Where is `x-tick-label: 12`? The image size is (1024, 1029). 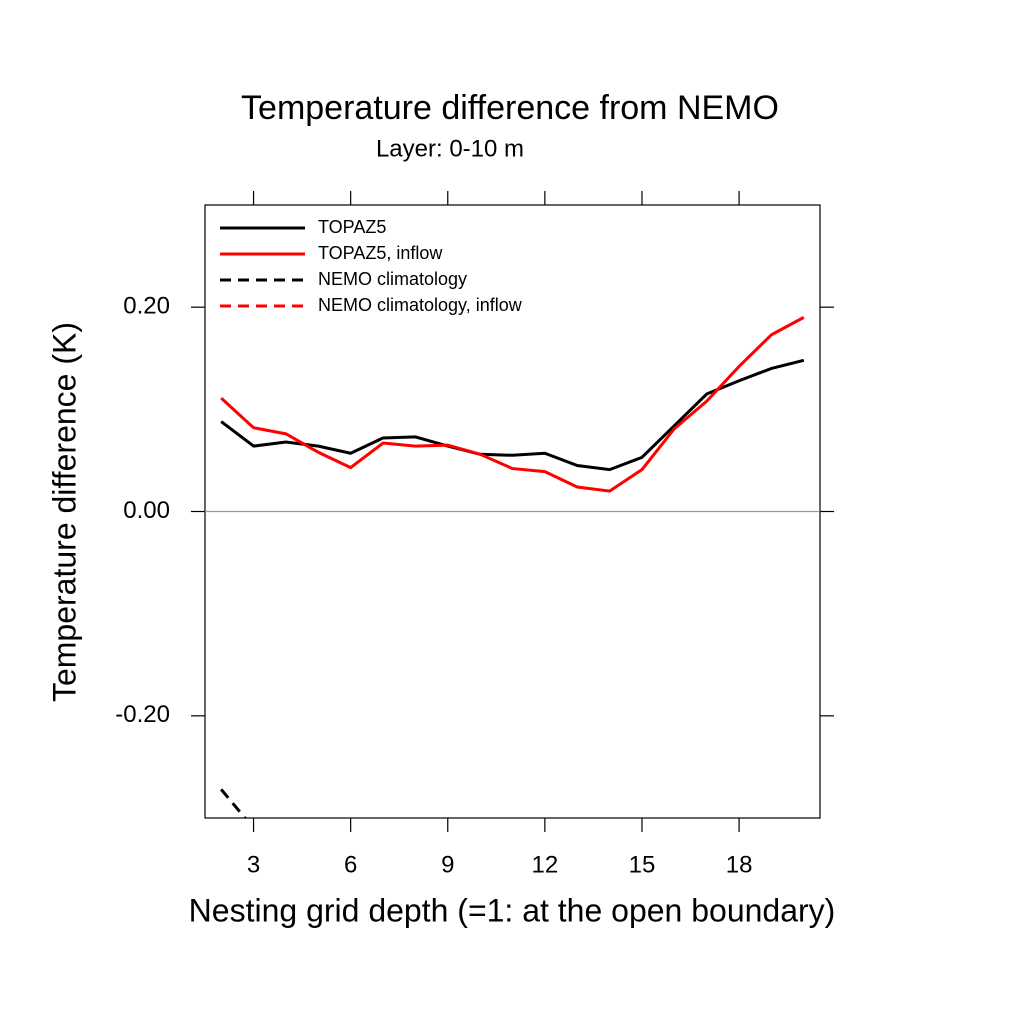
x-tick-label: 12 is located at coordinates (545, 864).